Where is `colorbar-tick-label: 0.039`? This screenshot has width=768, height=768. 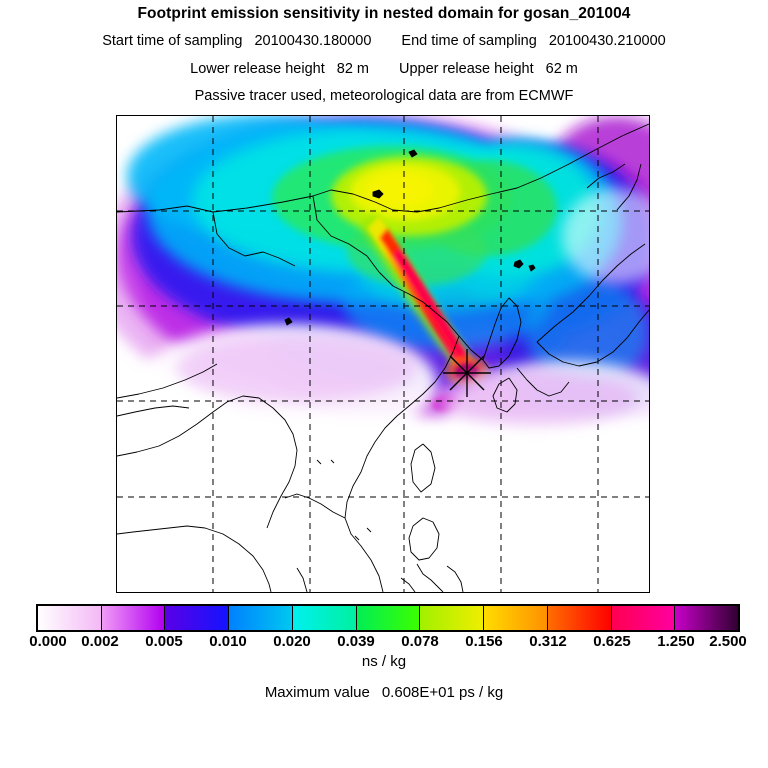 colorbar-tick-label: 0.039 is located at coordinates (356, 641).